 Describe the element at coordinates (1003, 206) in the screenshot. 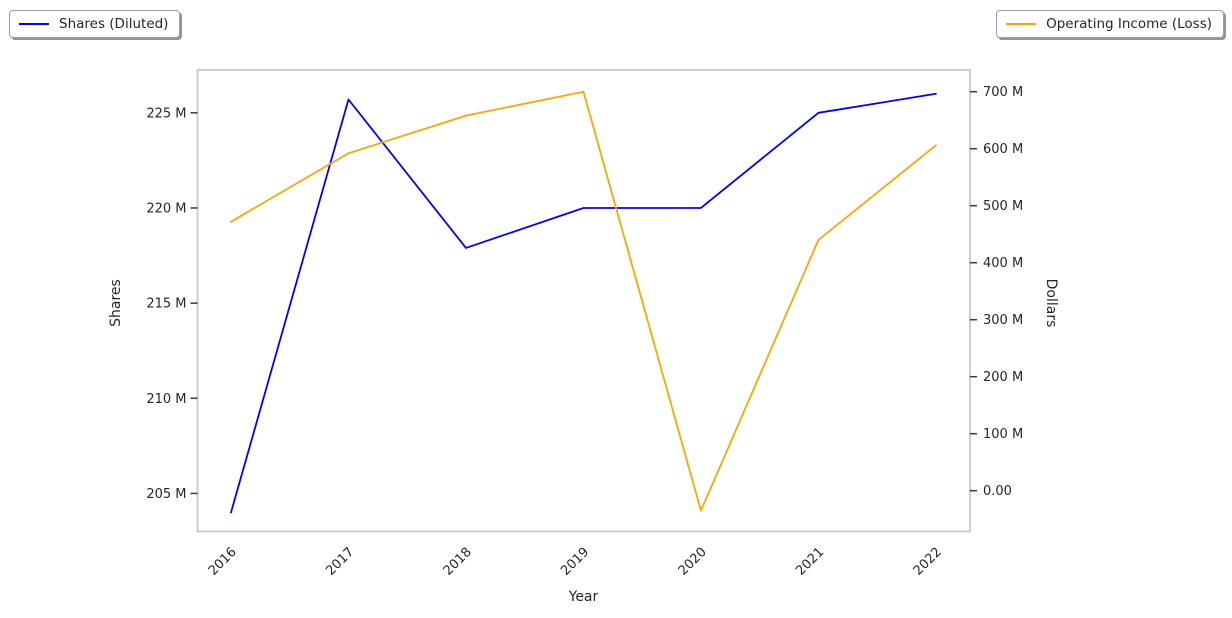

I see `right-tick-label: 500 M` at that location.